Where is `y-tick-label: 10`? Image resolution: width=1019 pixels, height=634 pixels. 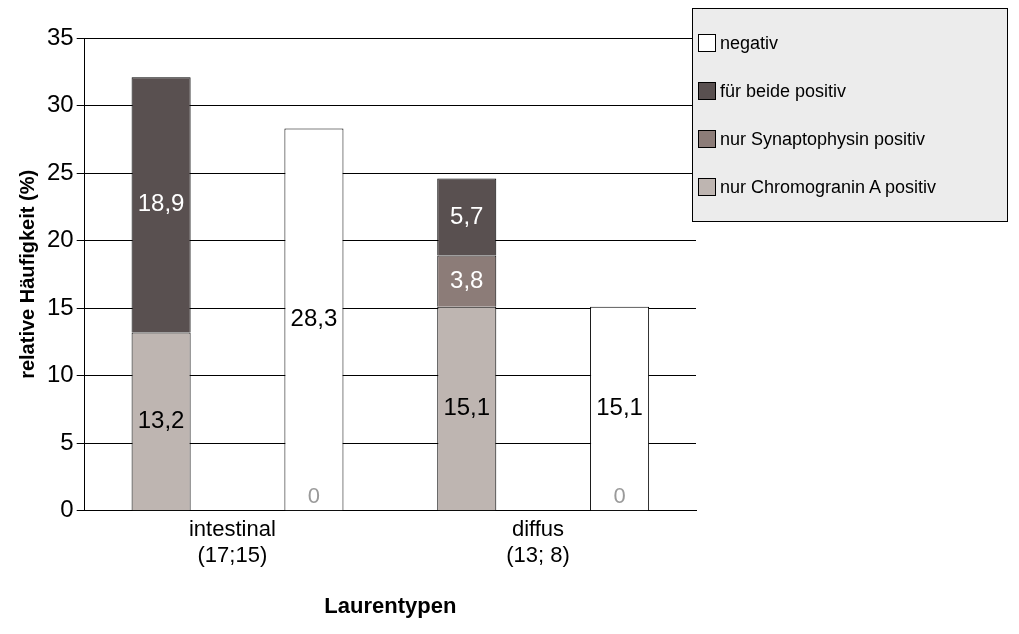 y-tick-label: 10 is located at coordinates (60, 374).